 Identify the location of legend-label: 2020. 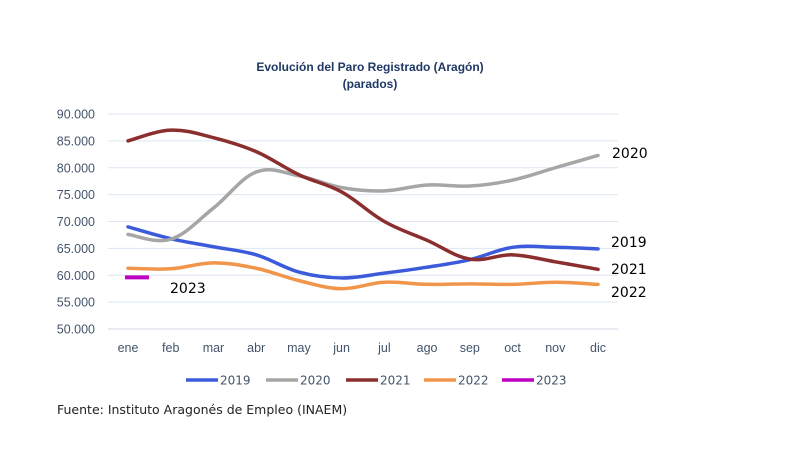
(315, 381).